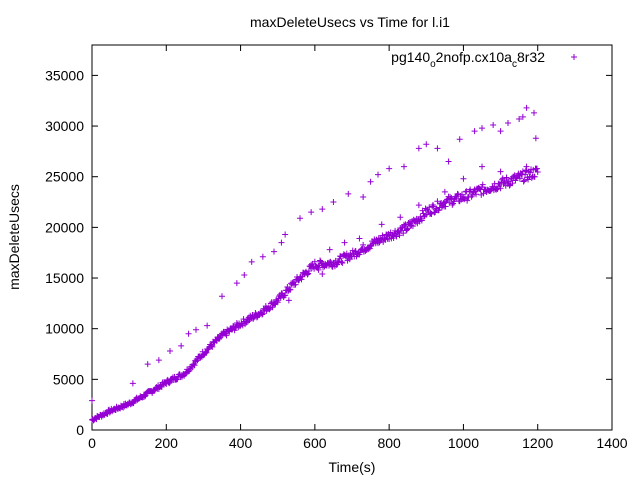  Describe the element at coordinates (64, 227) in the screenshot. I see `y-tick-label: 20000` at that location.